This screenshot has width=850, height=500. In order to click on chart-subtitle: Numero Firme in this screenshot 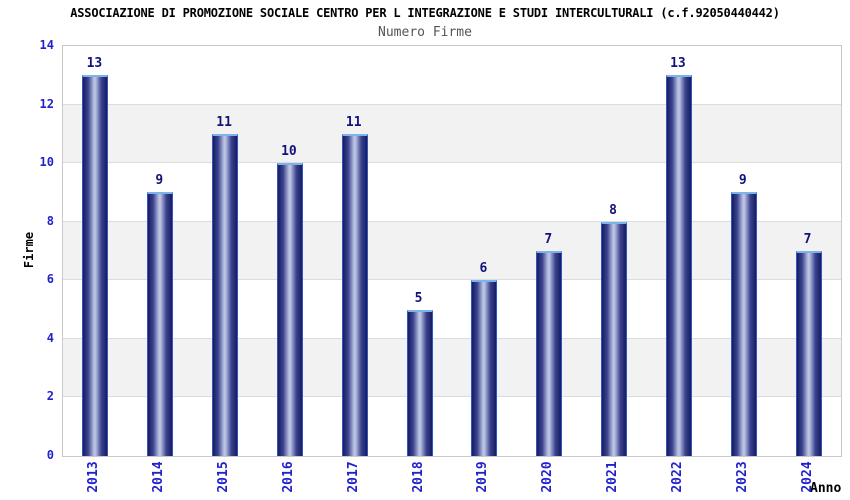, I will do `click(425, 32)`.